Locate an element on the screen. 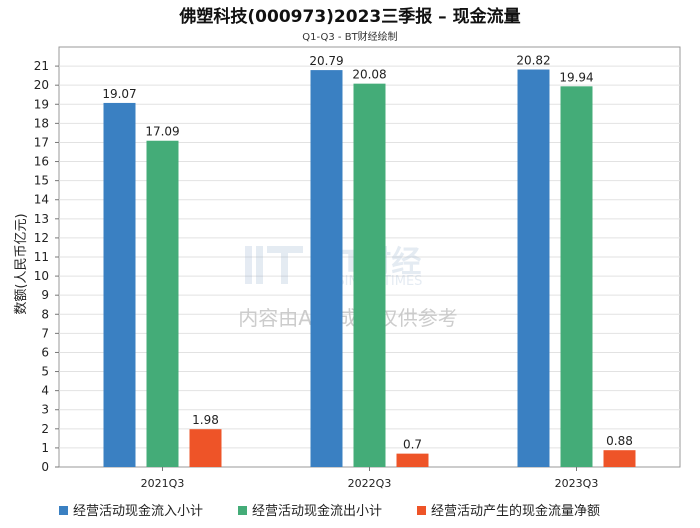 The image size is (700, 528). y-tick-label: 2 is located at coordinates (45, 429).